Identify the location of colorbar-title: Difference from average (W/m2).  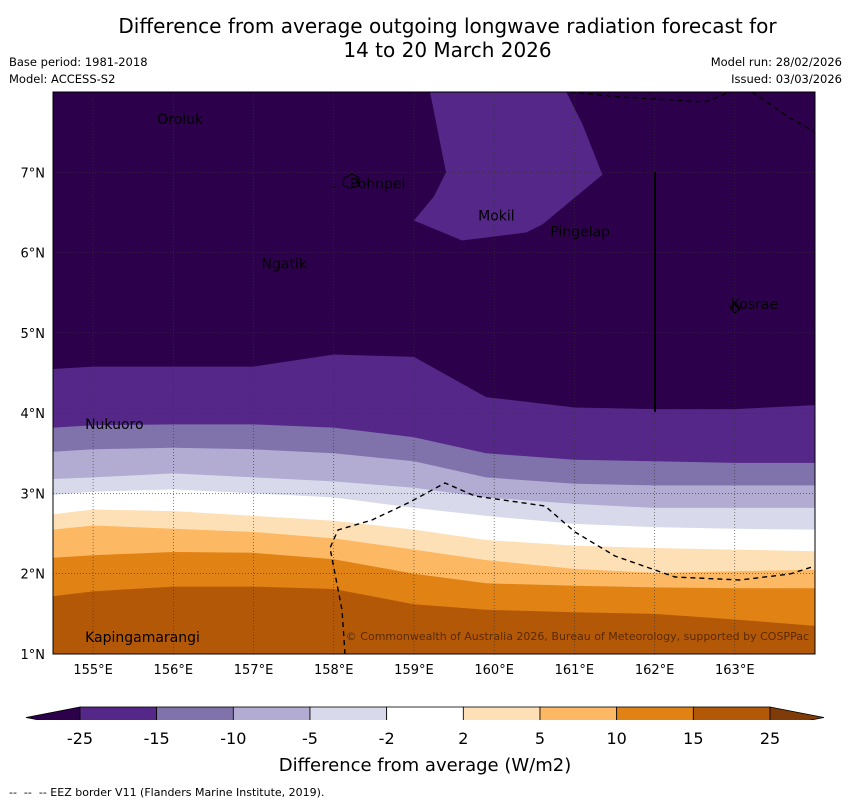
(425, 765).